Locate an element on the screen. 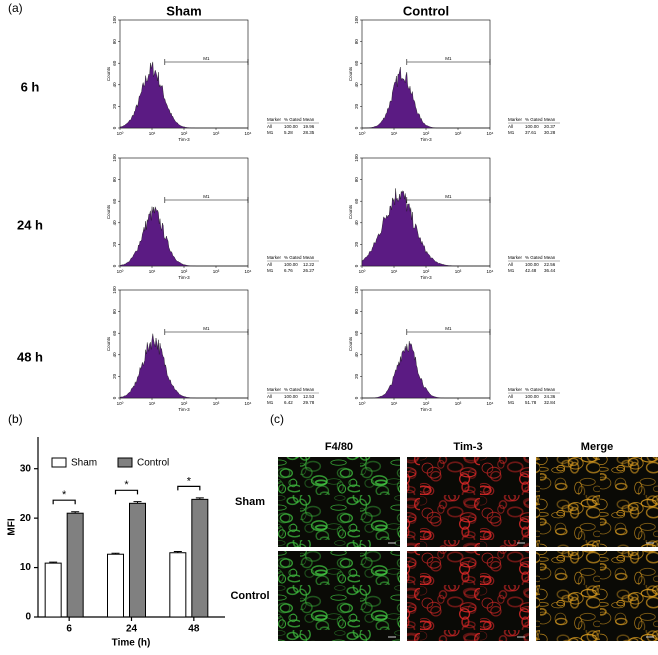 This screenshot has width=658, height=655. x-tick-label: 48 is located at coordinates (194, 629).